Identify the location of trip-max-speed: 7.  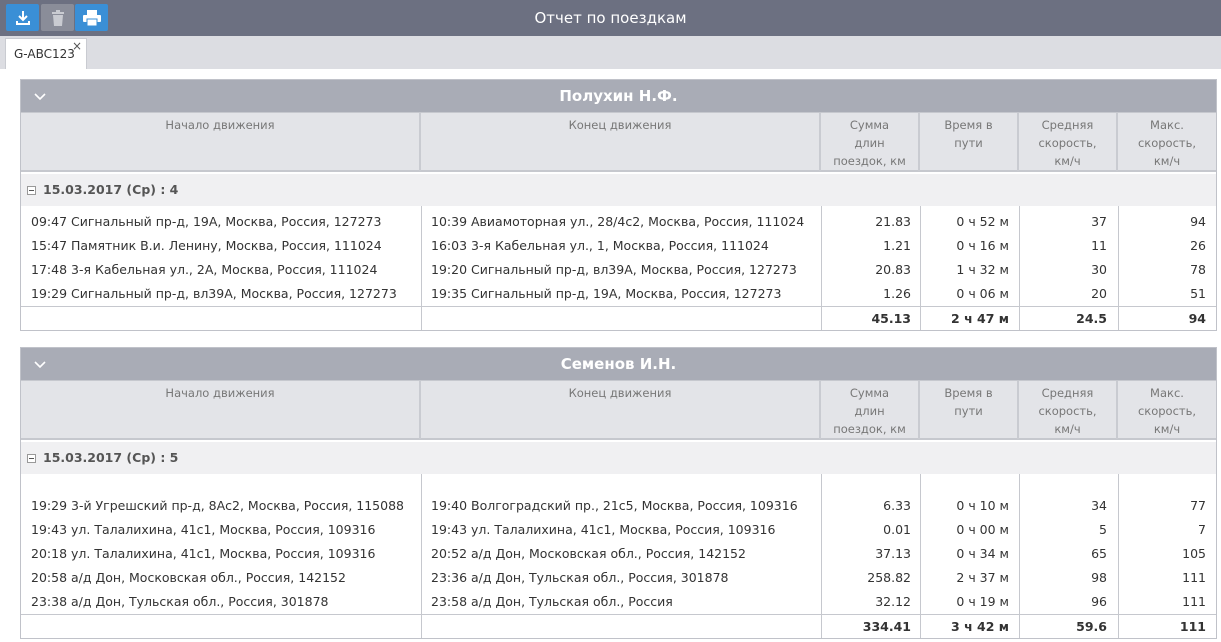
(1202, 529).